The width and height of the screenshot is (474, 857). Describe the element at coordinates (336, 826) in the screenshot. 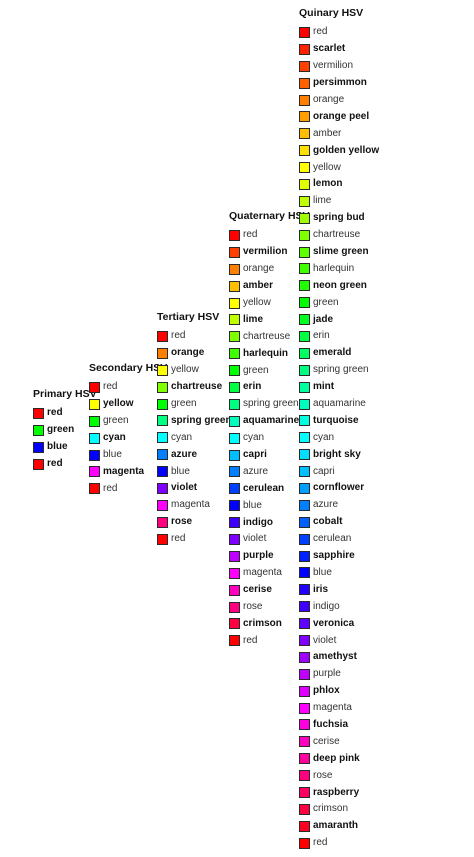

I see `color-name: amaranth` at that location.